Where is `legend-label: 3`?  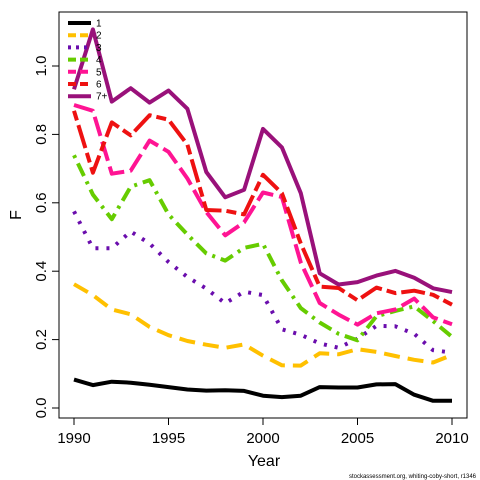
legend-label: 3 is located at coordinates (99, 48).